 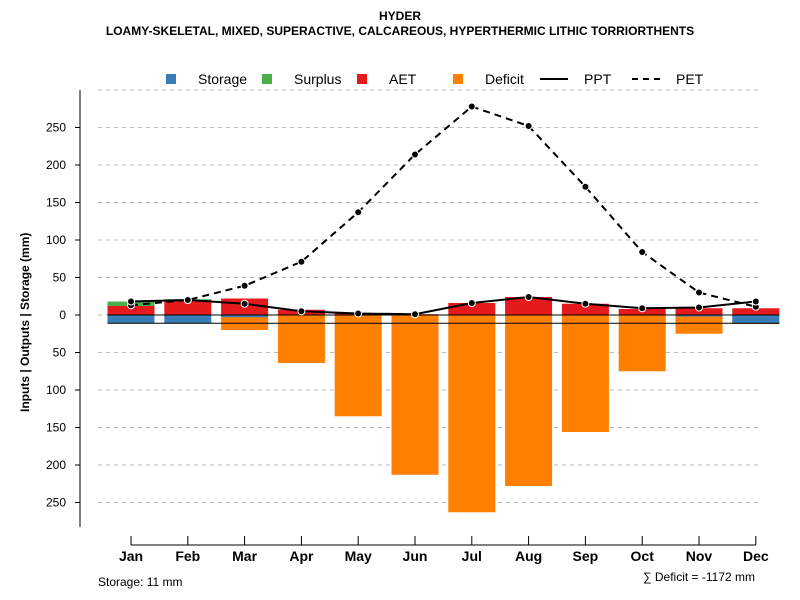 I want to click on x-tick-label: Nov, so click(x=699, y=556).